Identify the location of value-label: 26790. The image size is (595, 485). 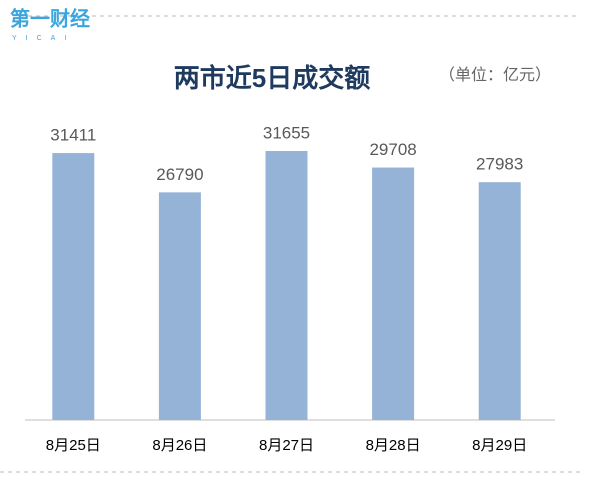
(179, 174).